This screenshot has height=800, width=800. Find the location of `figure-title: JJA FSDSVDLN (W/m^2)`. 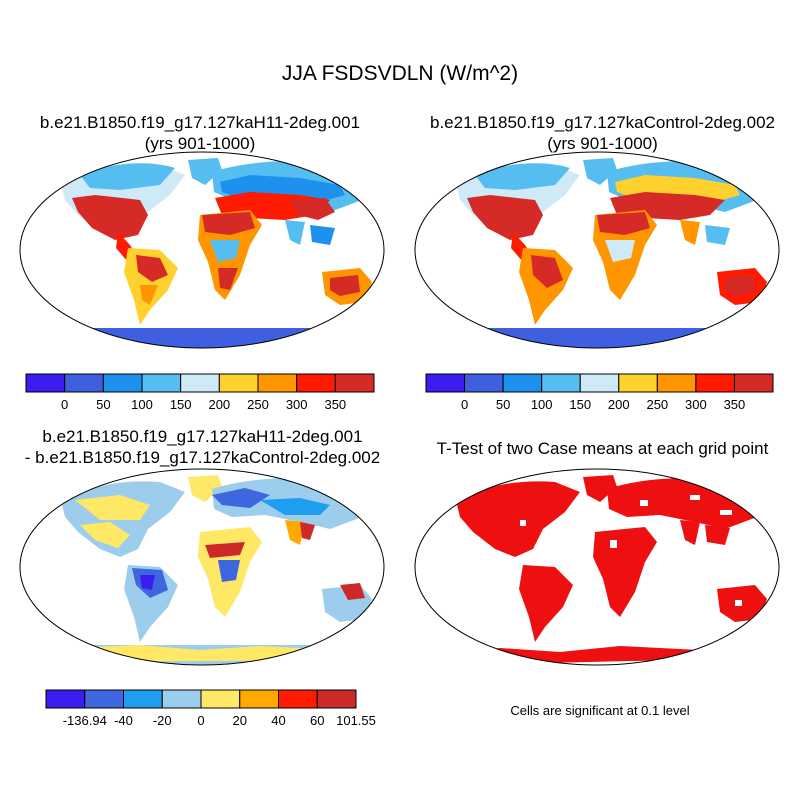

figure-title: JJA FSDSVDLN (W/m^2) is located at coordinates (400, 73).